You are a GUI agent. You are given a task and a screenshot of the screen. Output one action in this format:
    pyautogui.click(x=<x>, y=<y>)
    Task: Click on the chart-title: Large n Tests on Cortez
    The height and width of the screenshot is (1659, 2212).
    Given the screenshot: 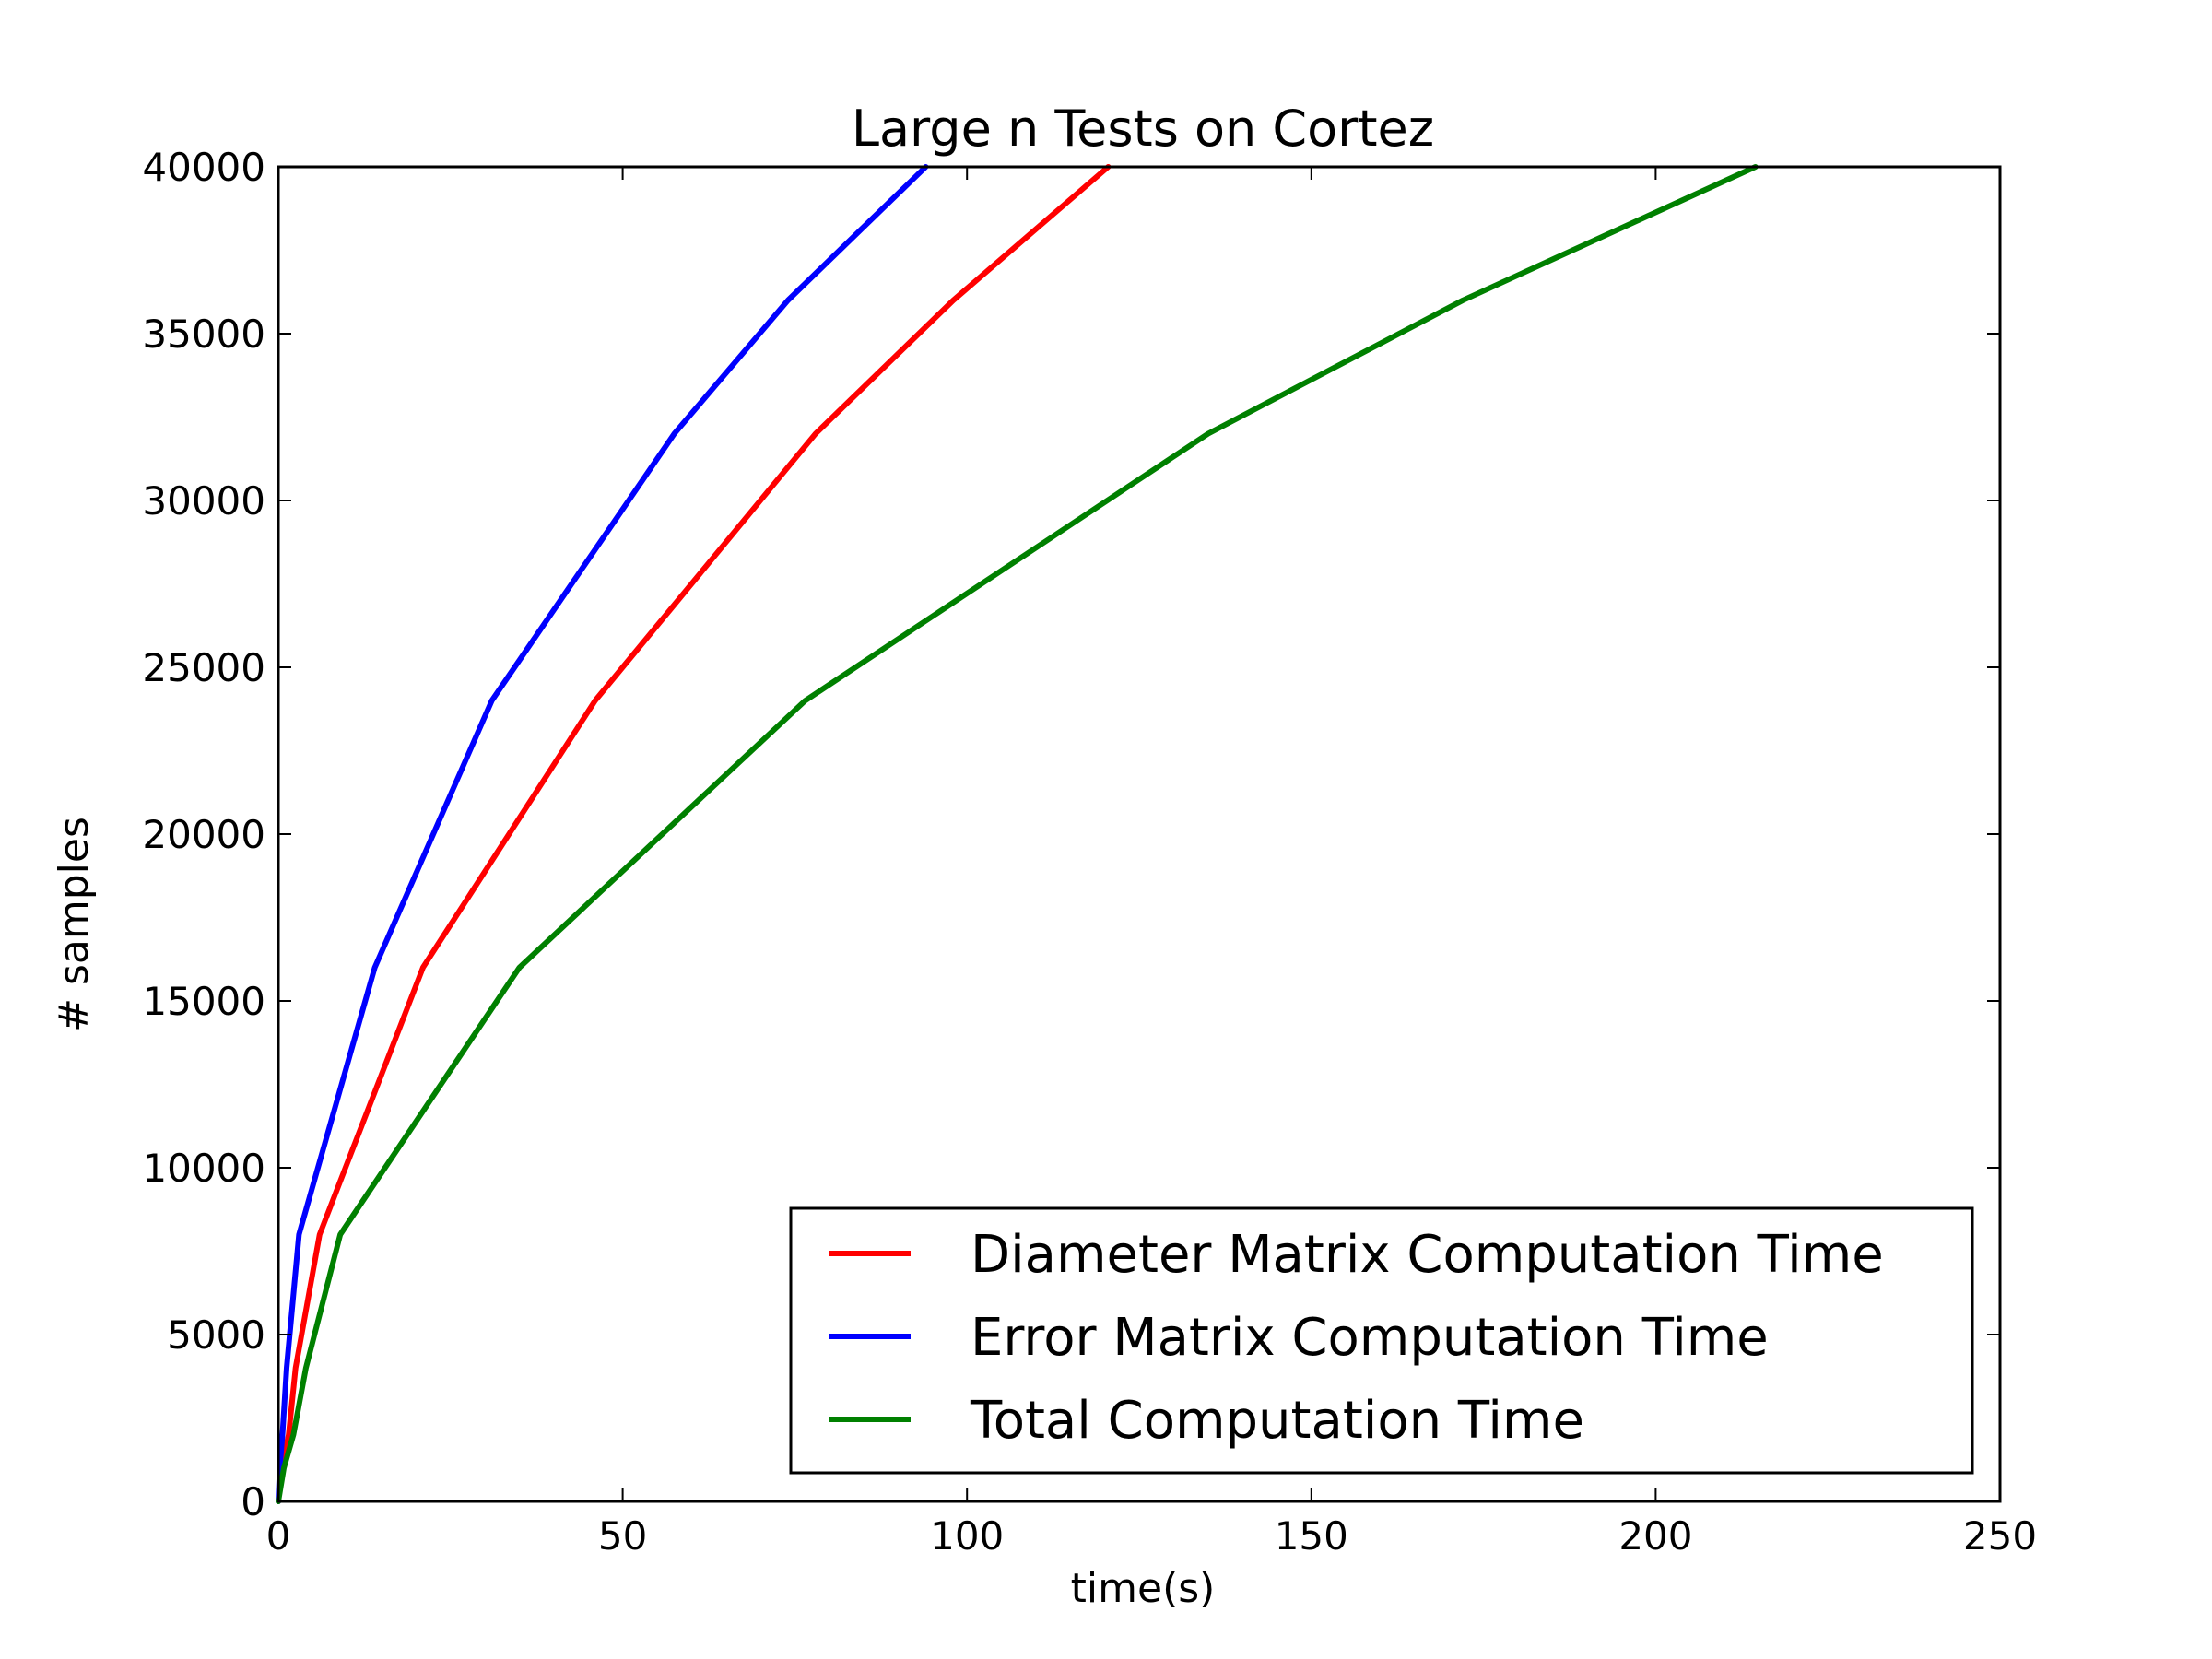 What is the action you would take?
    pyautogui.click(x=1143, y=129)
    